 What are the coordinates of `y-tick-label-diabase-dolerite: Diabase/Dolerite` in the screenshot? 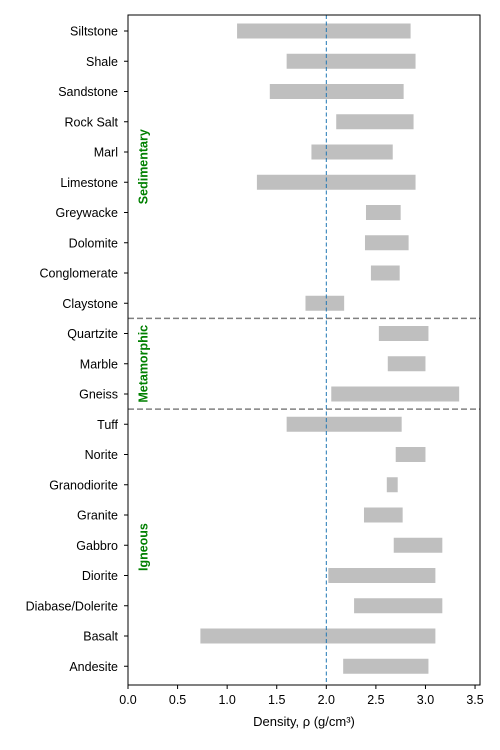 It's located at (72, 606).